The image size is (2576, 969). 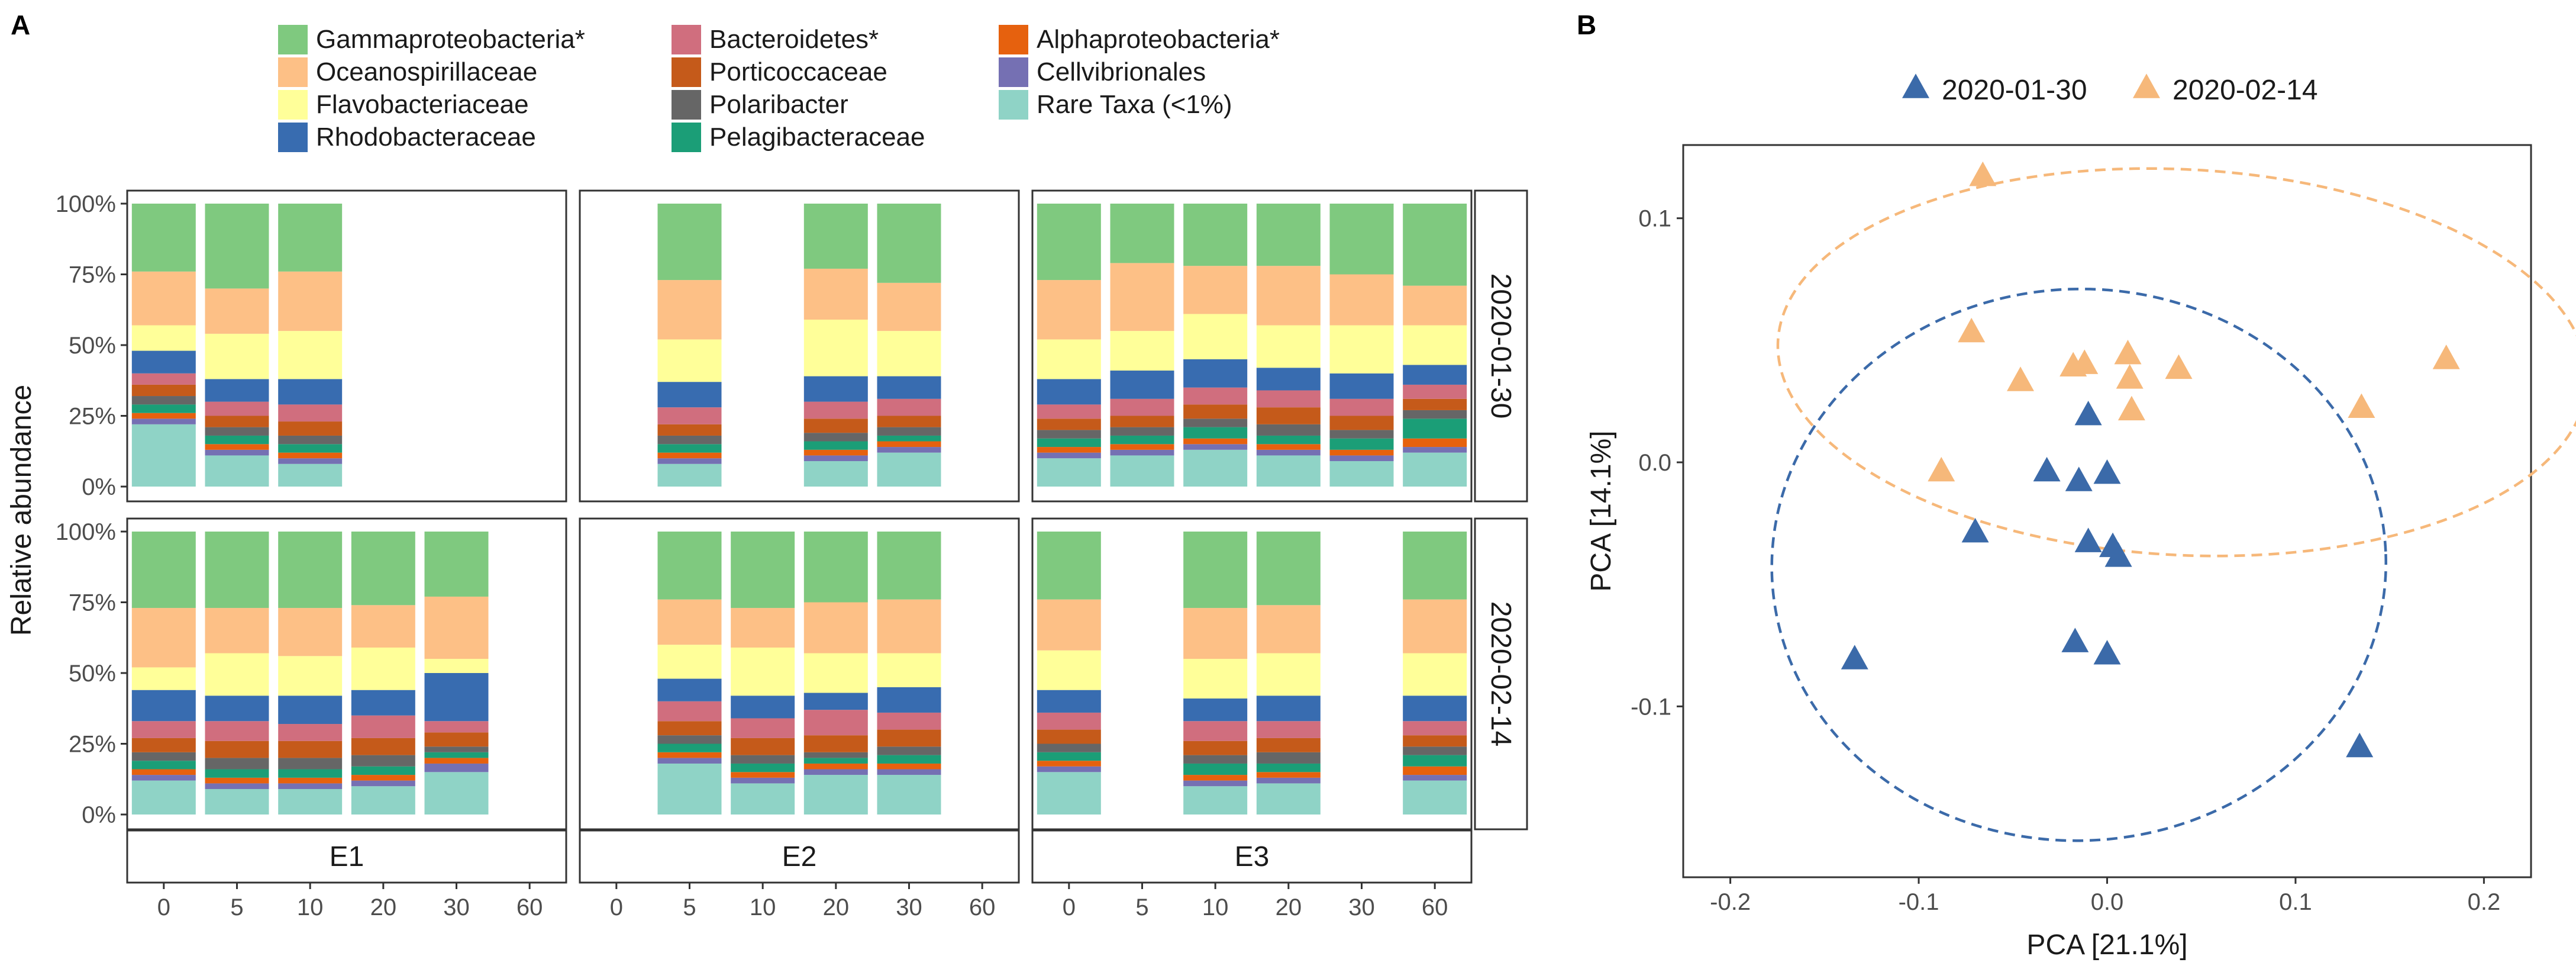 I want to click on facet-2020-02-14-e2, so click(x=799, y=673).